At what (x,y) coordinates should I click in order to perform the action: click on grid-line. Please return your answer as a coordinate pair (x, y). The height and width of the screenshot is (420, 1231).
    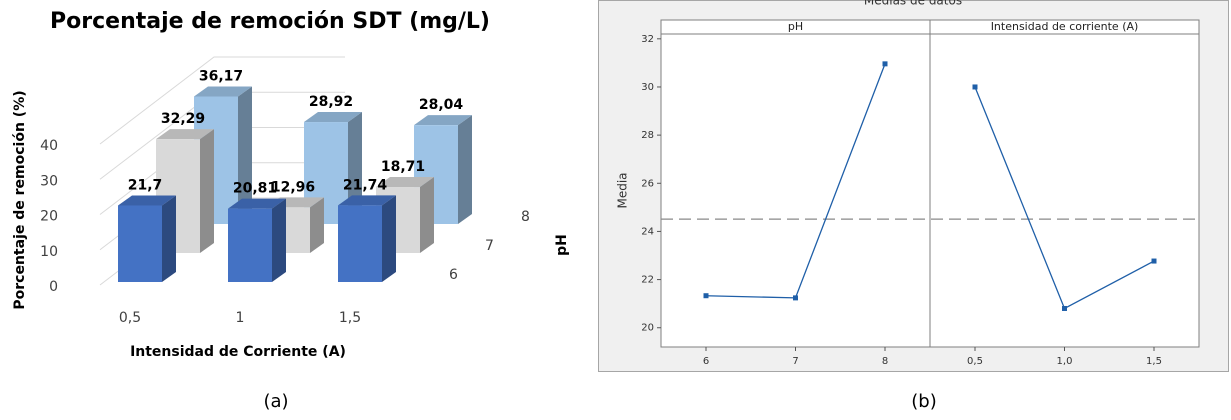
    Looking at the image, I should click on (222, 100).